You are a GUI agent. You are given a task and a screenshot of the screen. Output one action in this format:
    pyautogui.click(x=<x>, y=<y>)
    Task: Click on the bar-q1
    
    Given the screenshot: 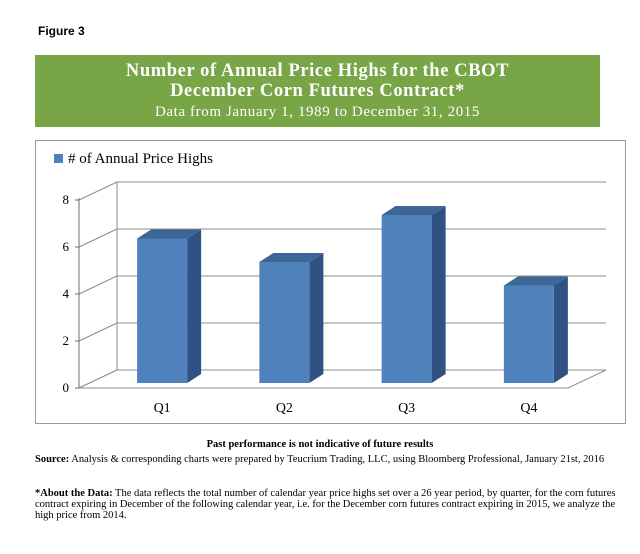 What is the action you would take?
    pyautogui.click(x=162, y=310)
    